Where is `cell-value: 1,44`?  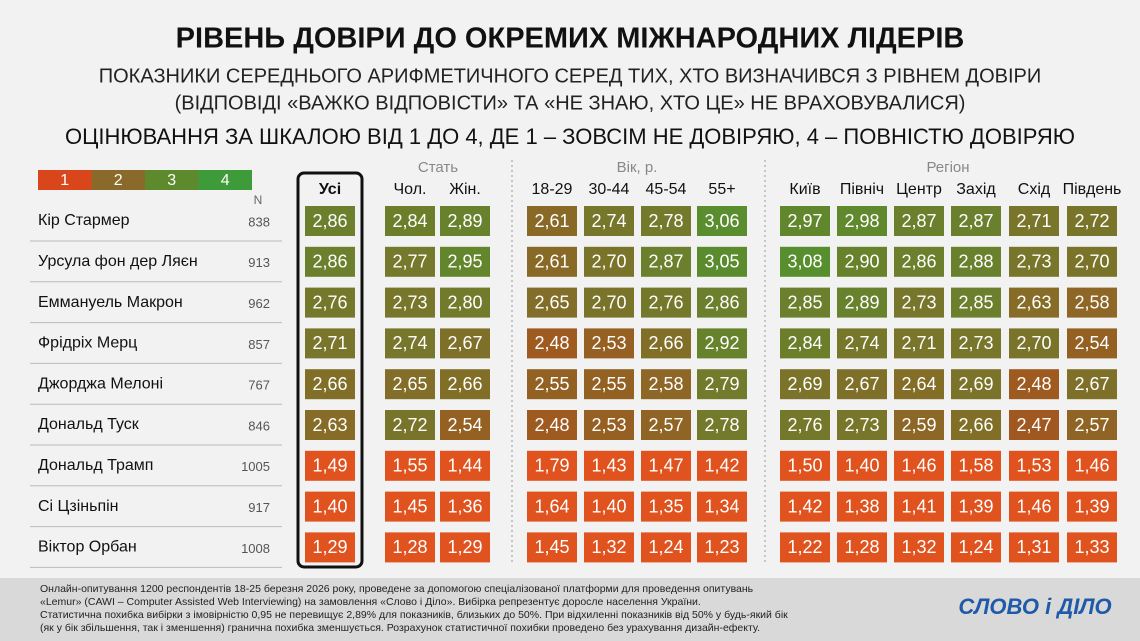
cell-value: 1,44 is located at coordinates (464, 466).